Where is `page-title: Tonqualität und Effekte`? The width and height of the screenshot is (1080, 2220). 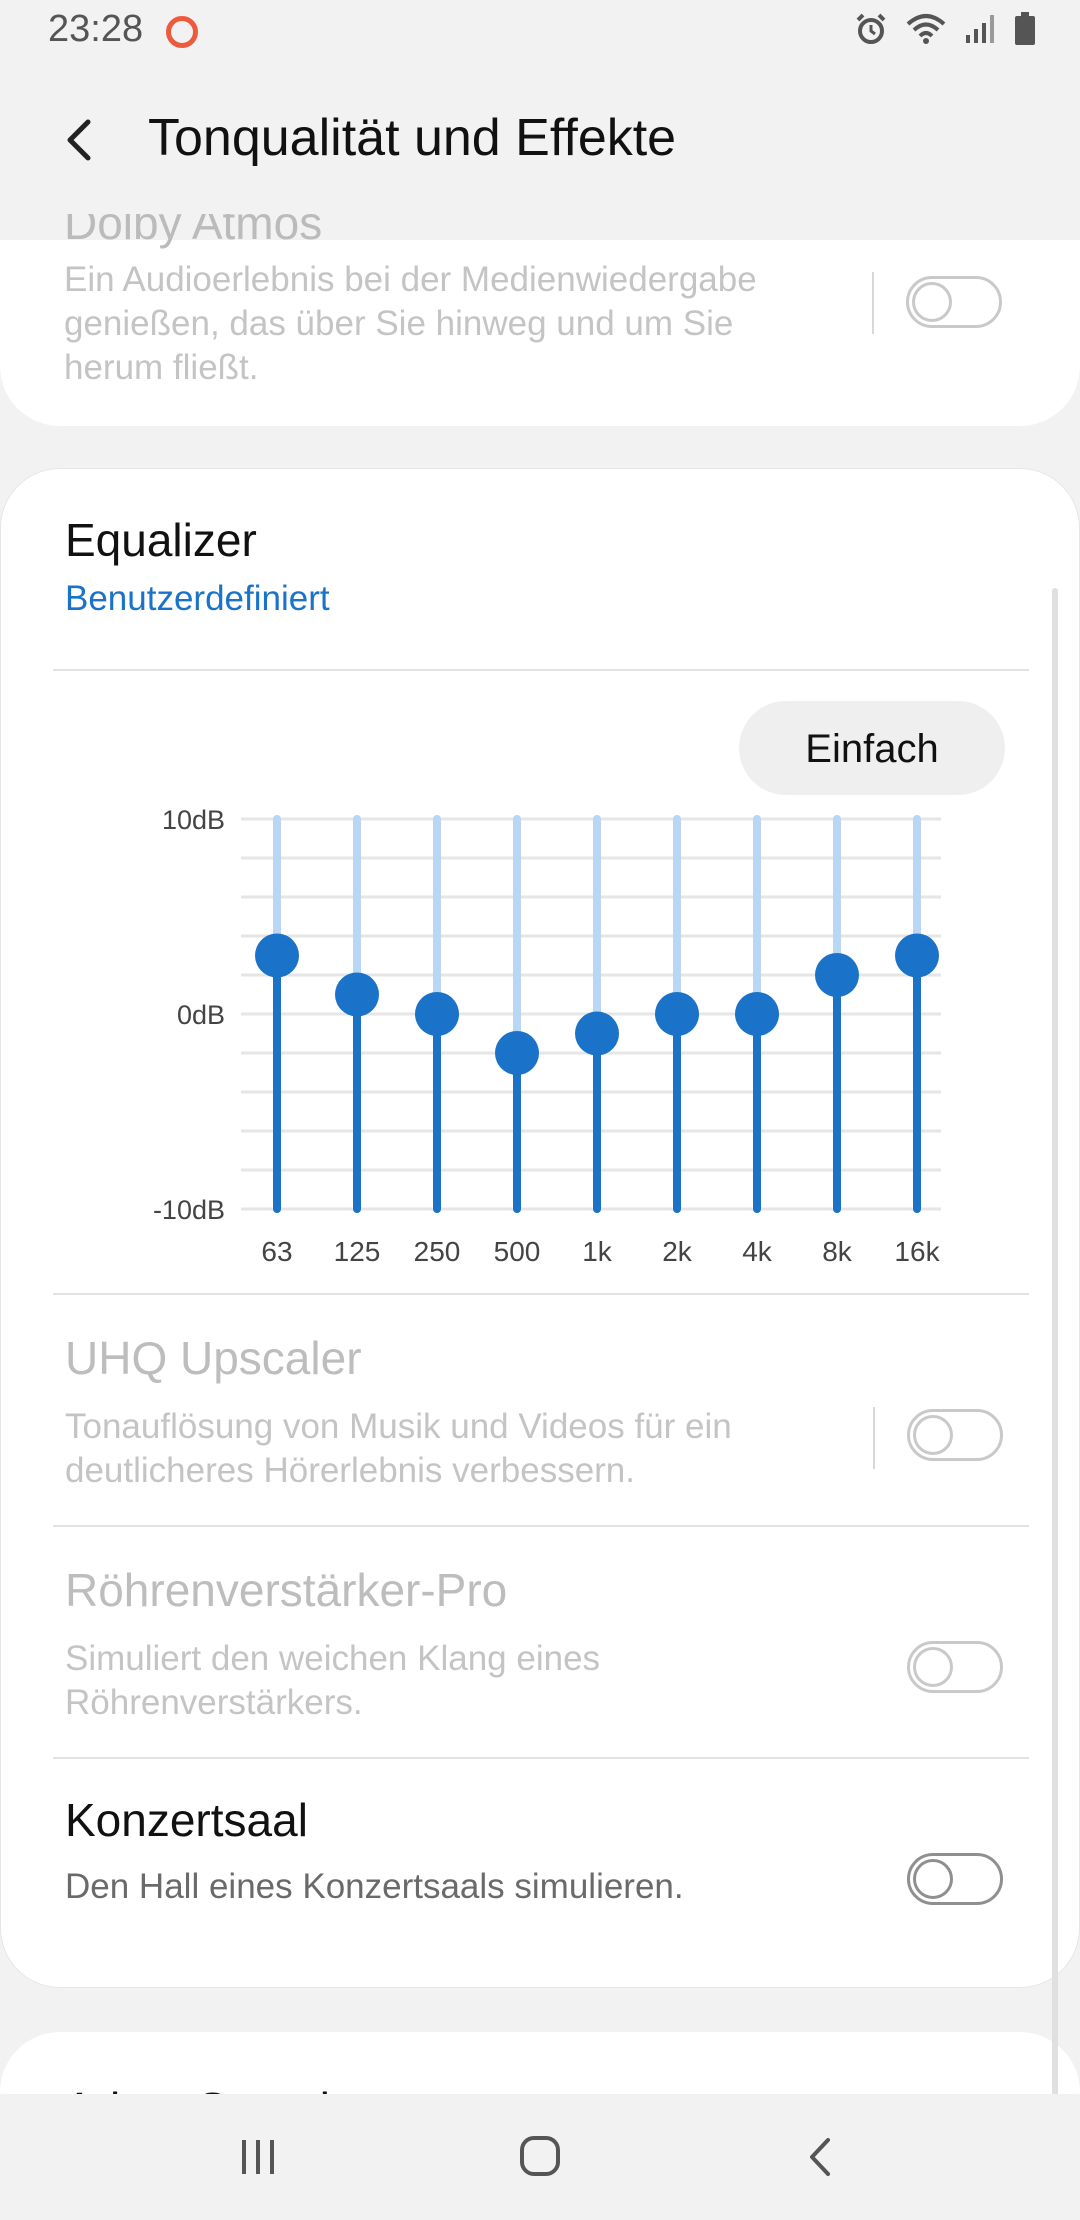 page-title: Tonqualität und Effekte is located at coordinates (412, 138).